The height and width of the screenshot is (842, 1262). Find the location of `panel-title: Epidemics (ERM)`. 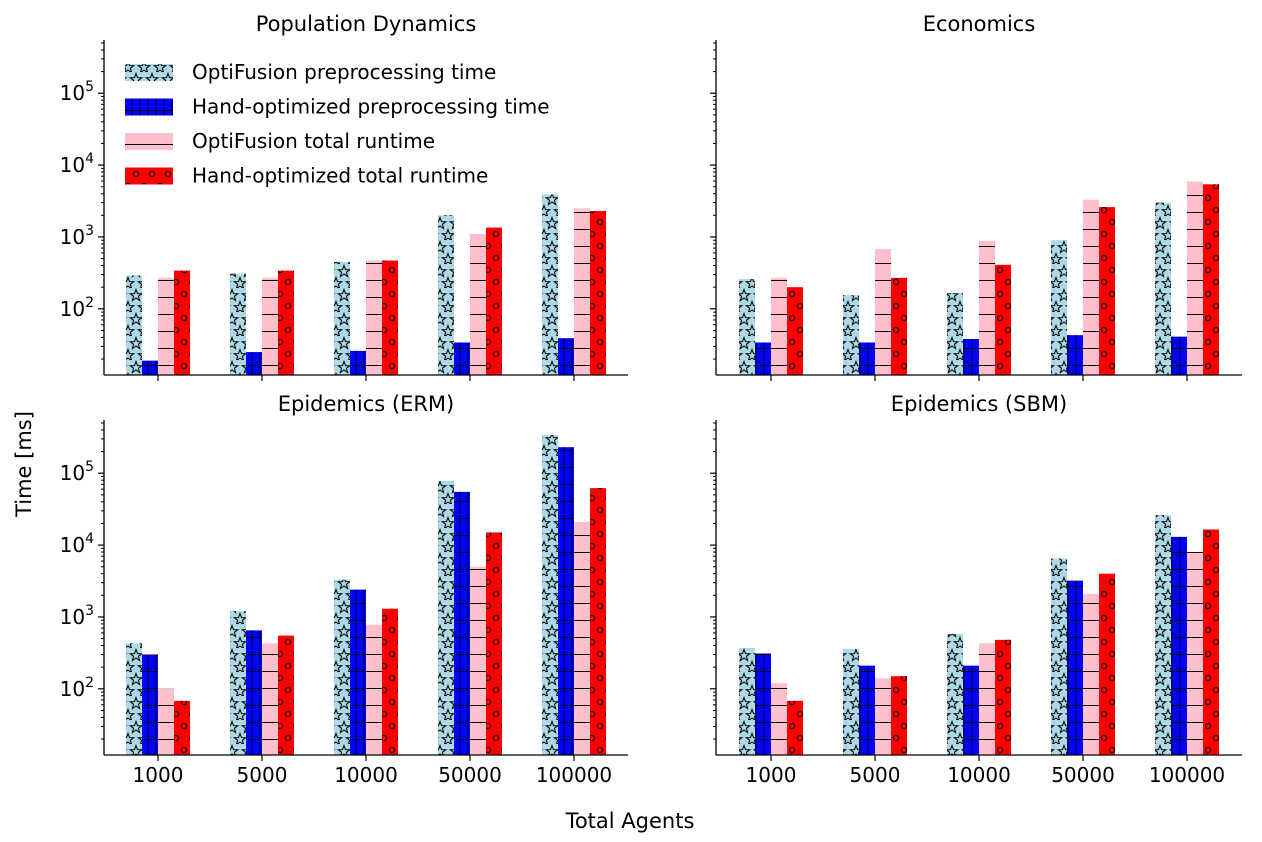

panel-title: Epidemics (ERM) is located at coordinates (366, 404).